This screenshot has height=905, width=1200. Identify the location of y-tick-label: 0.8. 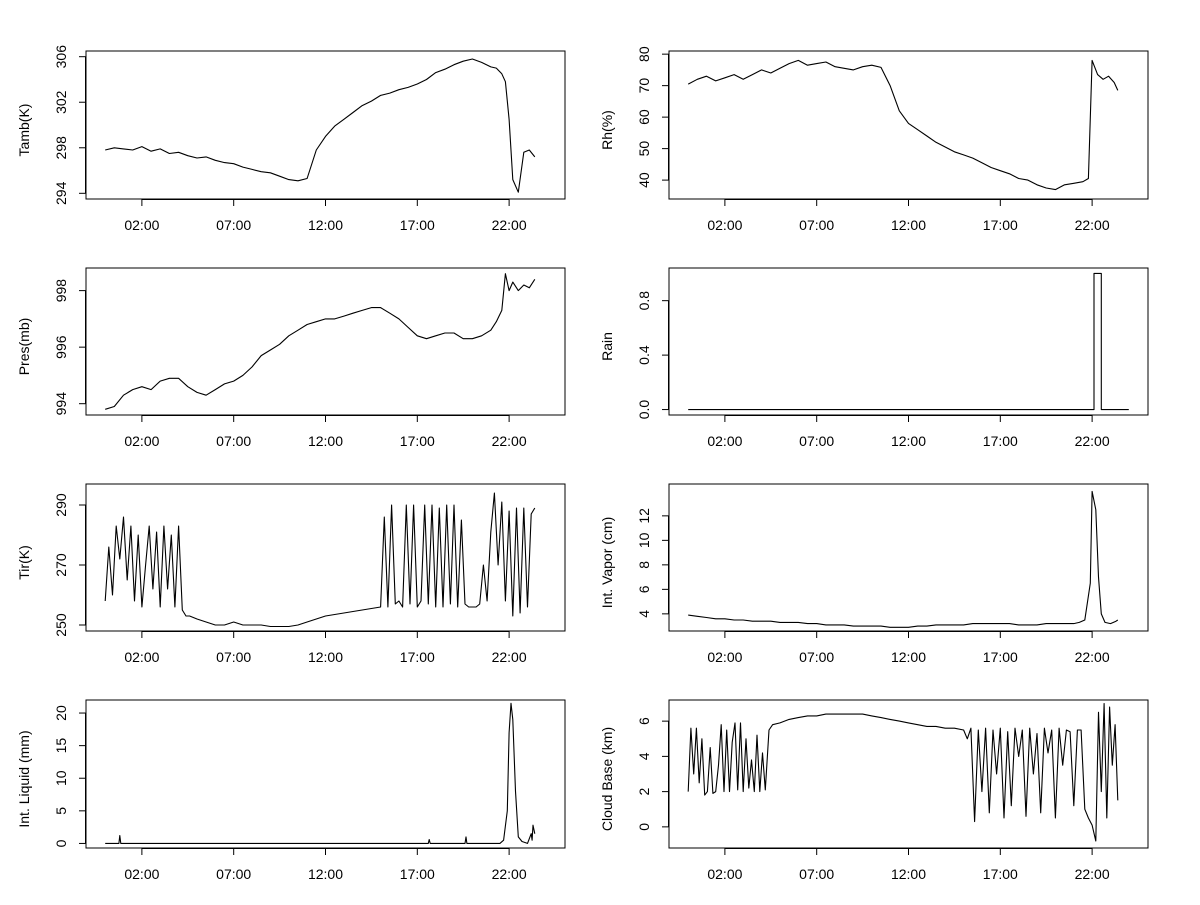
(644, 301).